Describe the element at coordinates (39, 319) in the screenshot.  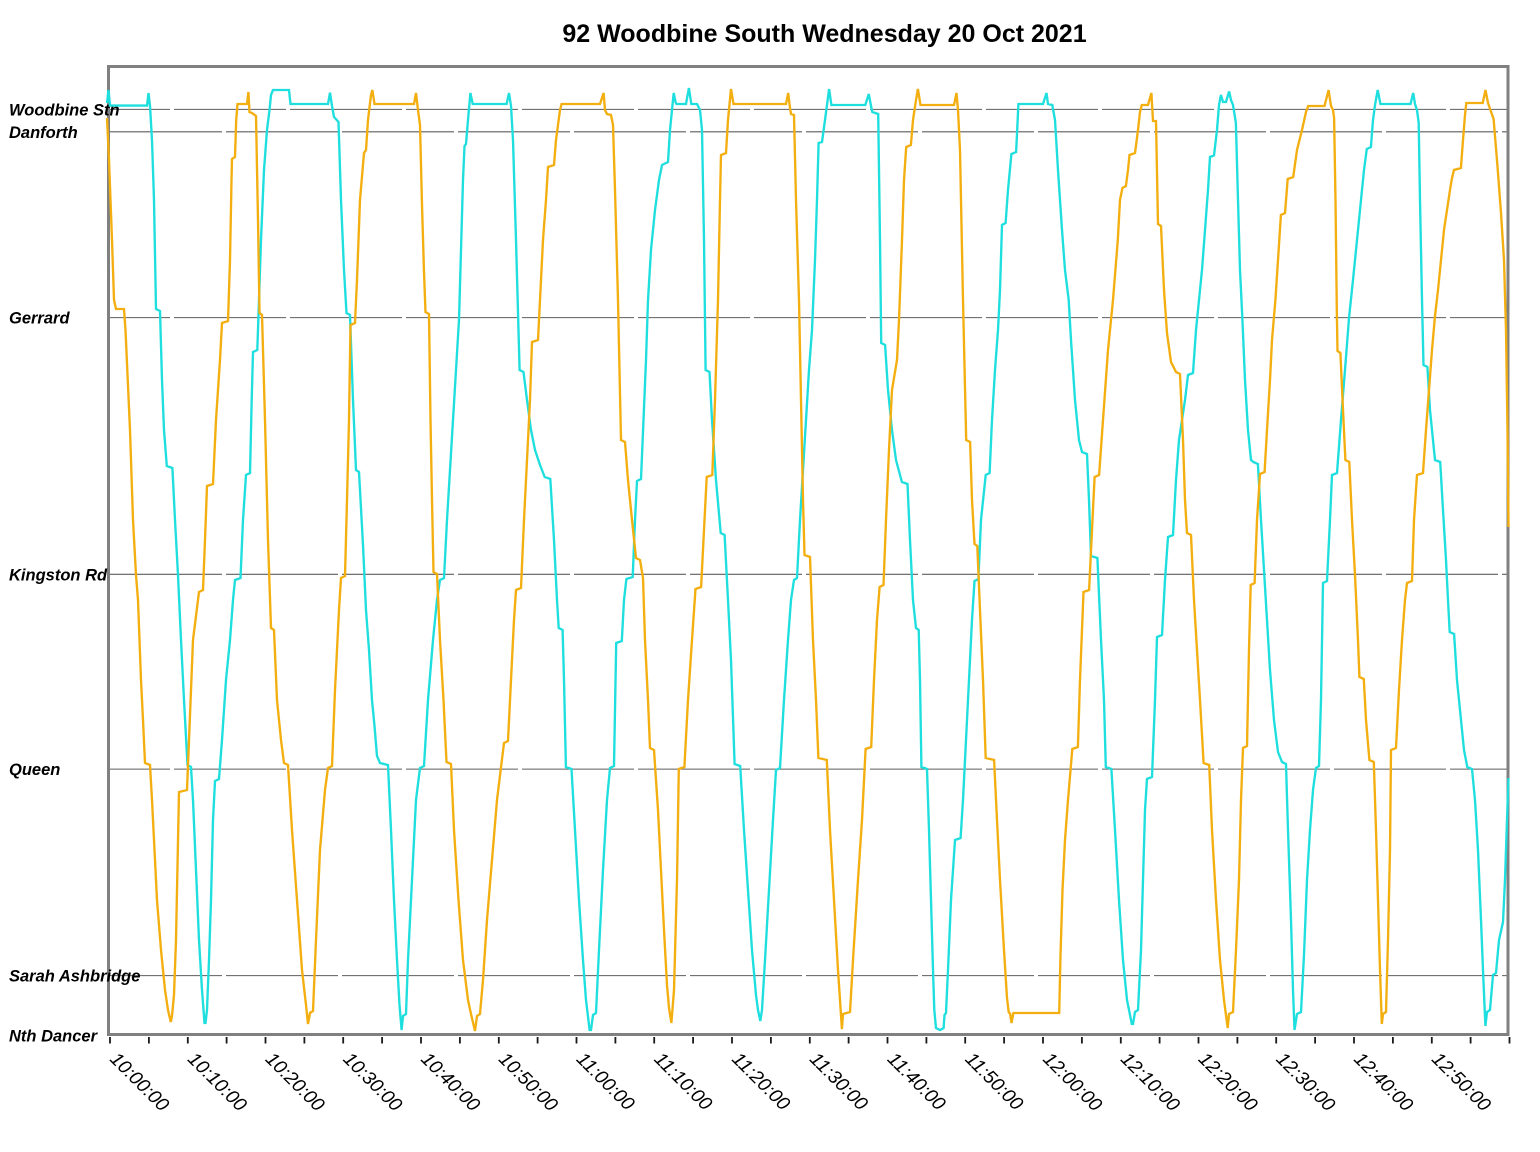
I see `svg-text: Gerrard` at that location.